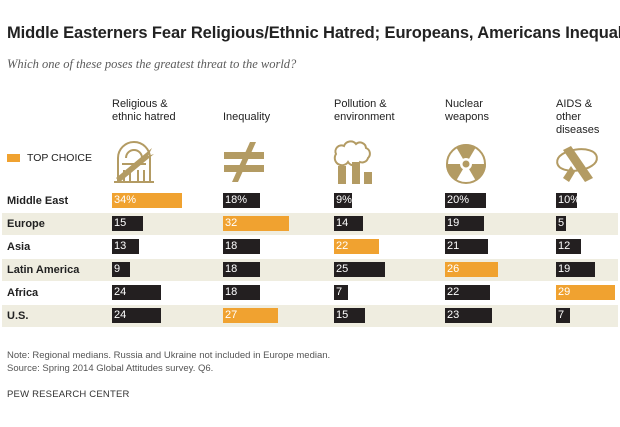 This screenshot has width=620, height=427. I want to click on row-label: Africa, so click(23, 293).